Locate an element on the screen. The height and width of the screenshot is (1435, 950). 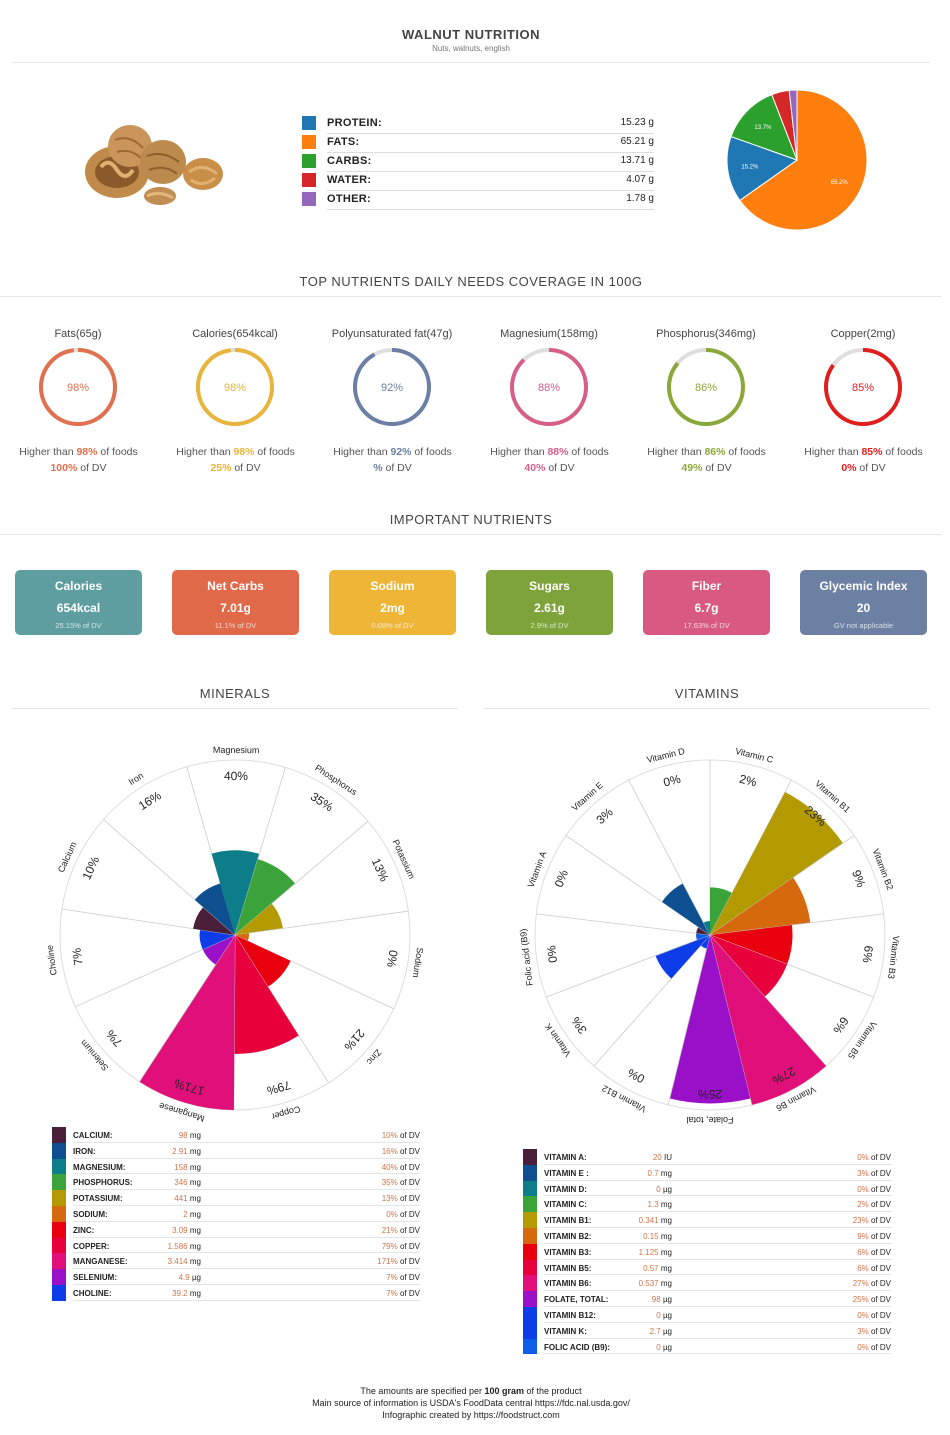
amount-number: 2.91 is located at coordinates (180, 1151).